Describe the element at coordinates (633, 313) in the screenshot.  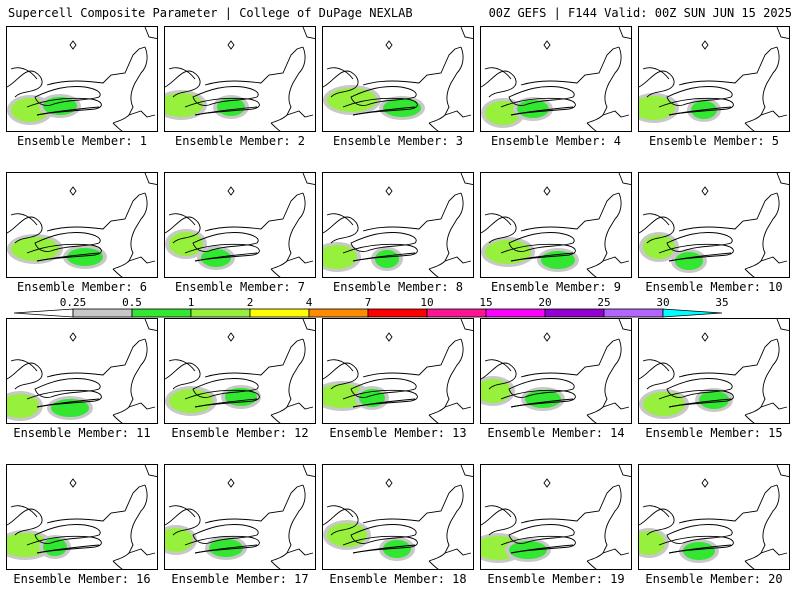
I see `colorbar-segment` at that location.